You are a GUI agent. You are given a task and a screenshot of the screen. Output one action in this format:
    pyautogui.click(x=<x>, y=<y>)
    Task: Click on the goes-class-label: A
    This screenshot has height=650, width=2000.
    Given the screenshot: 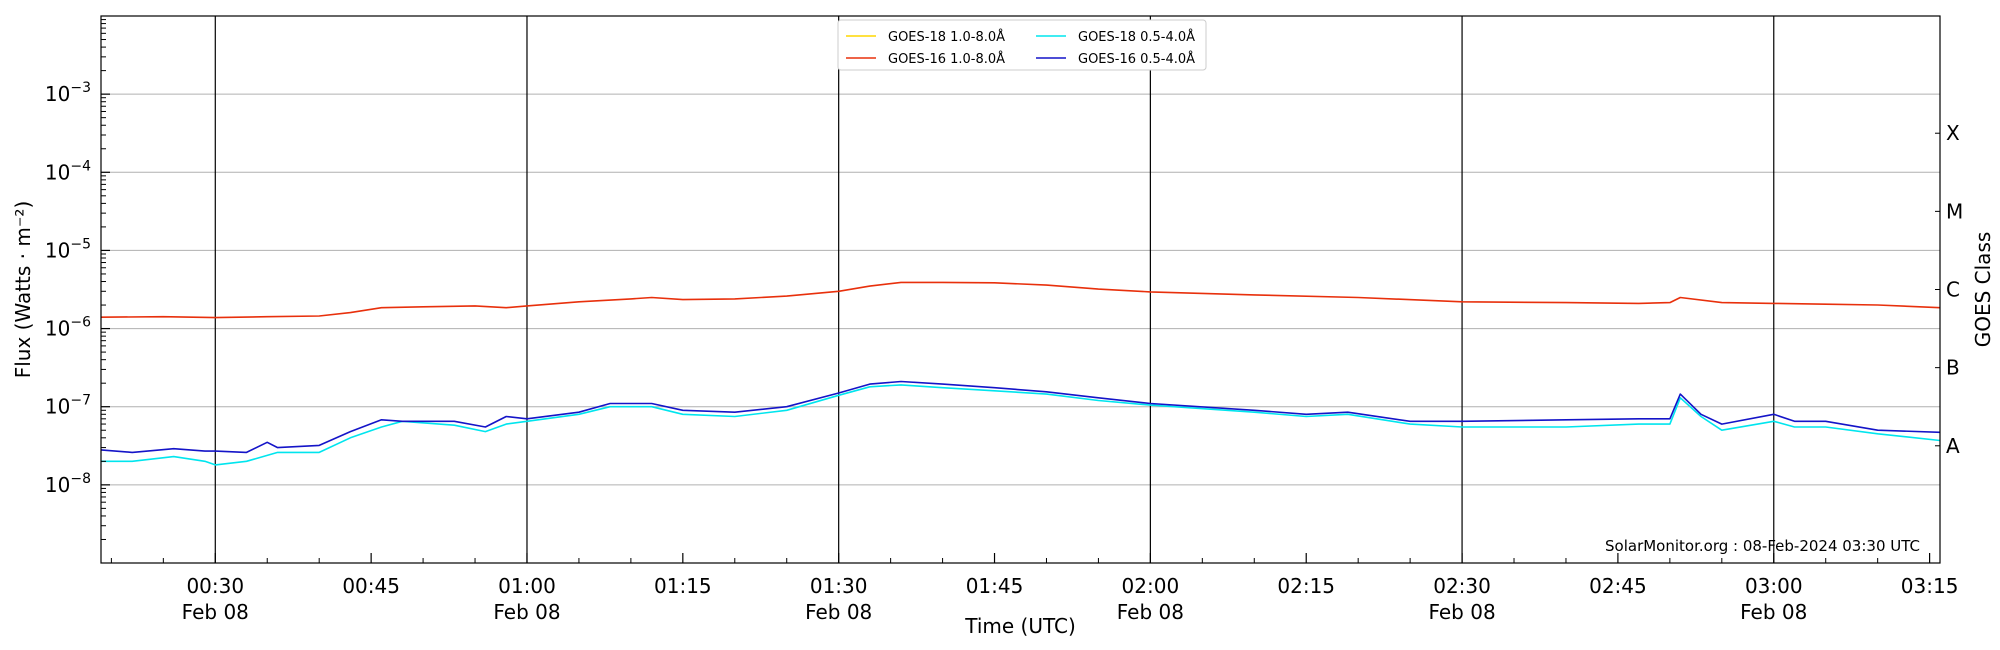 What is the action you would take?
    pyautogui.click(x=1953, y=446)
    